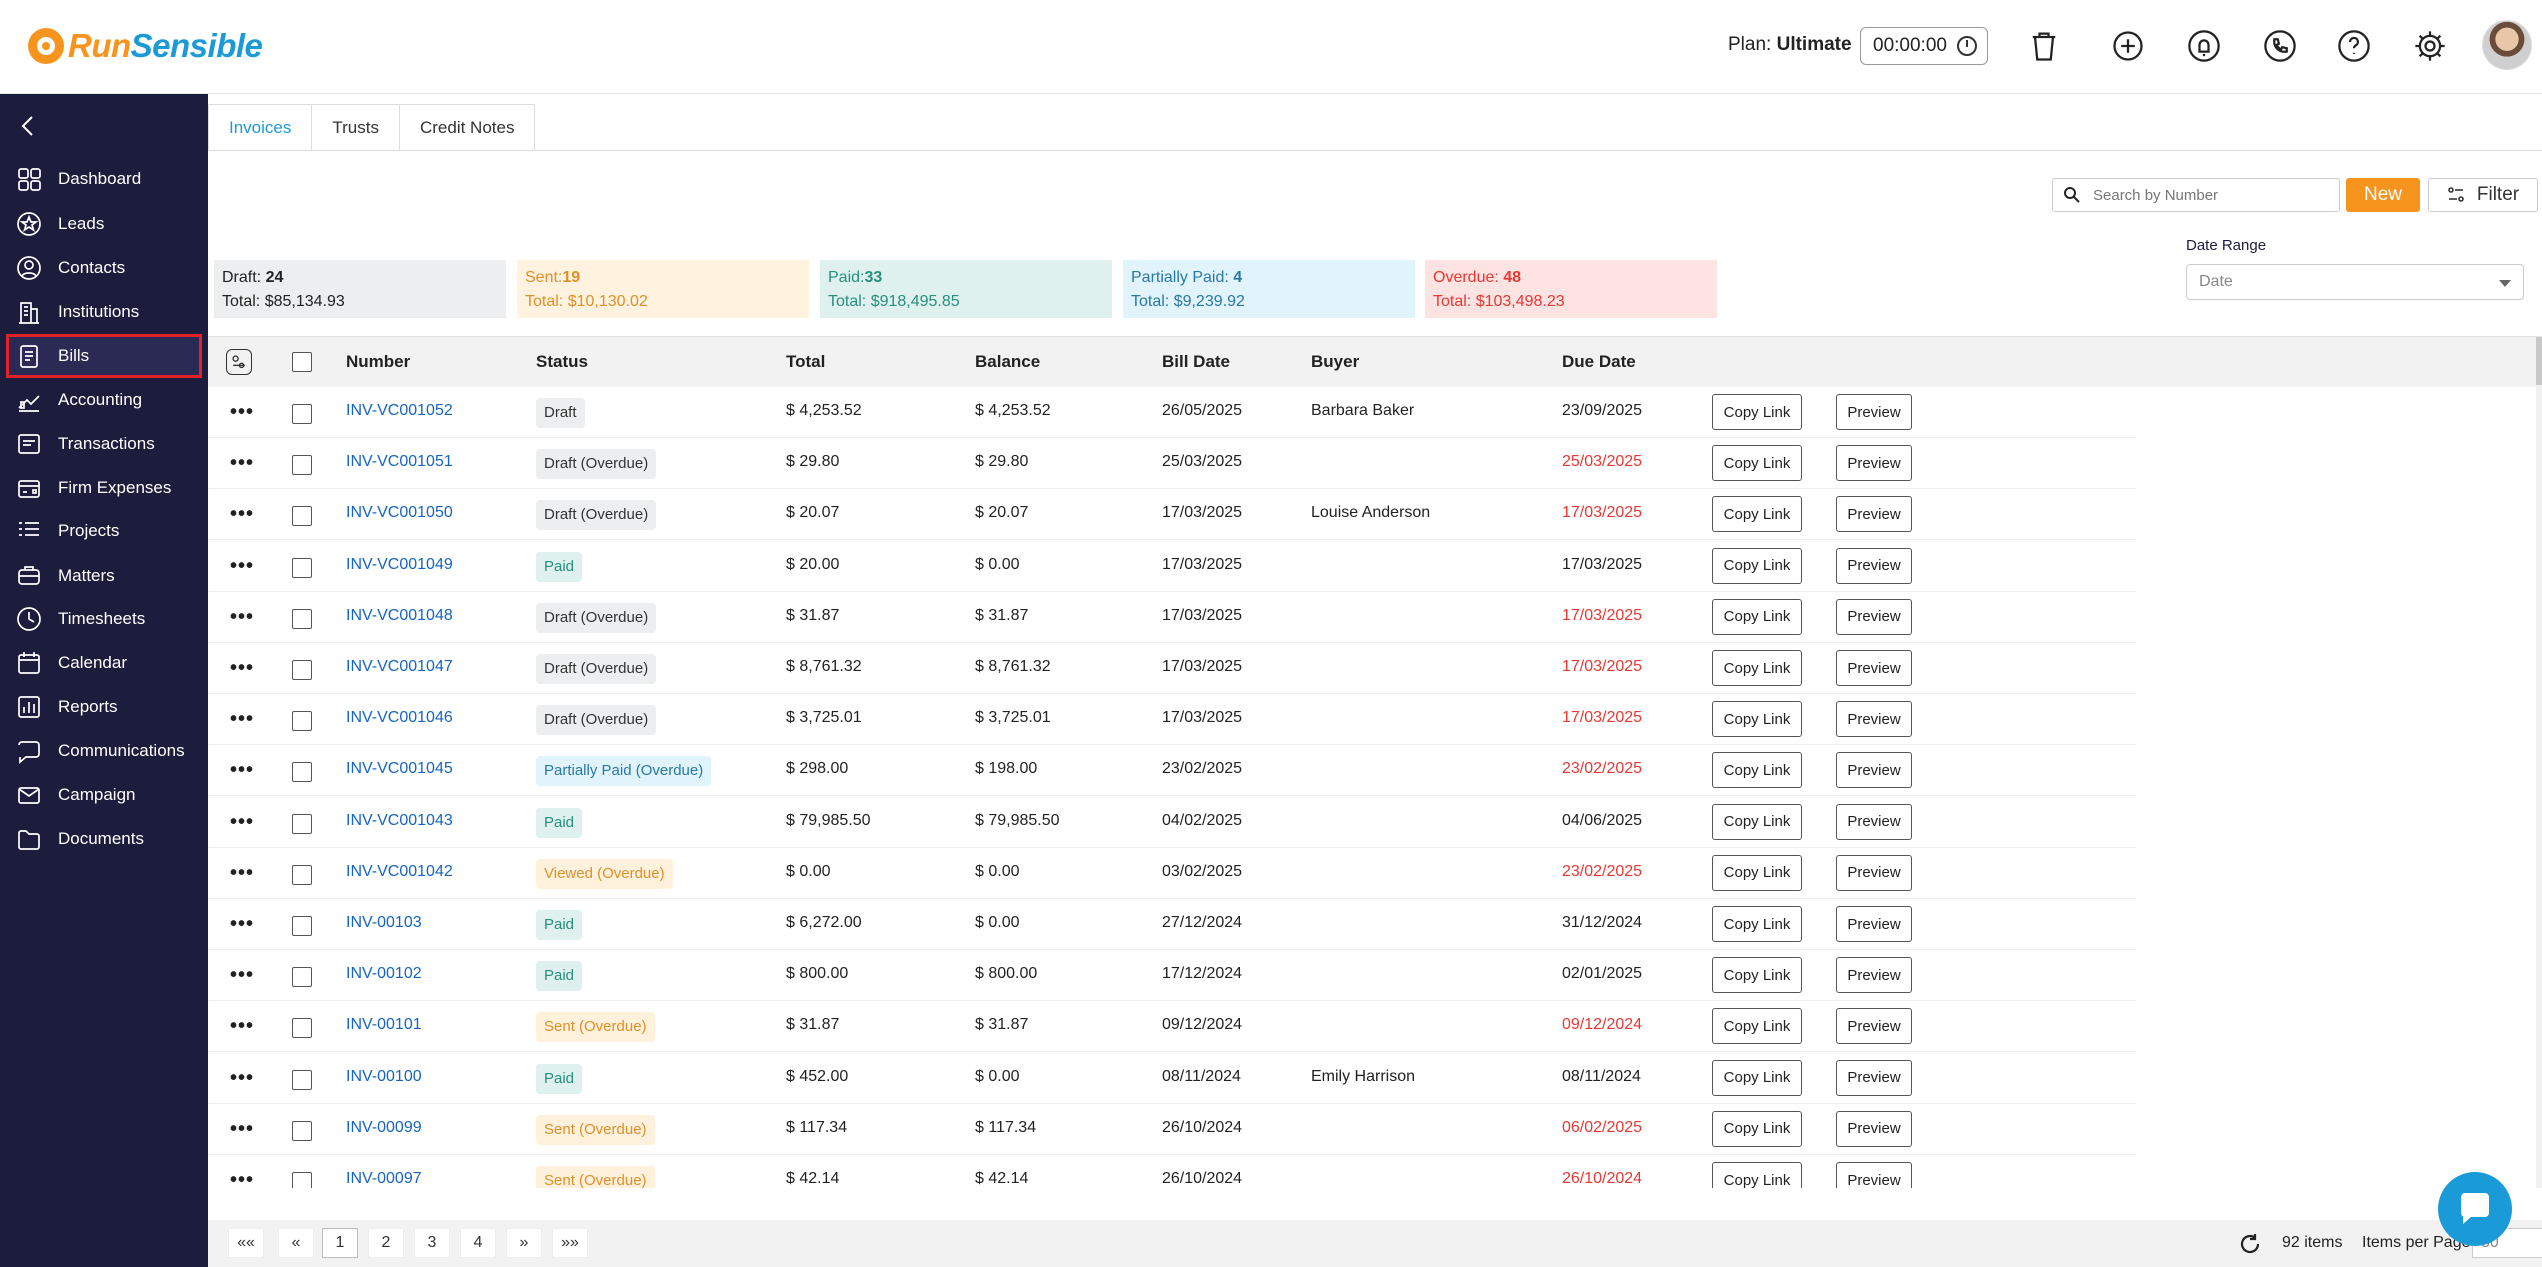  I want to click on previous-page-button: «, so click(296, 1243).